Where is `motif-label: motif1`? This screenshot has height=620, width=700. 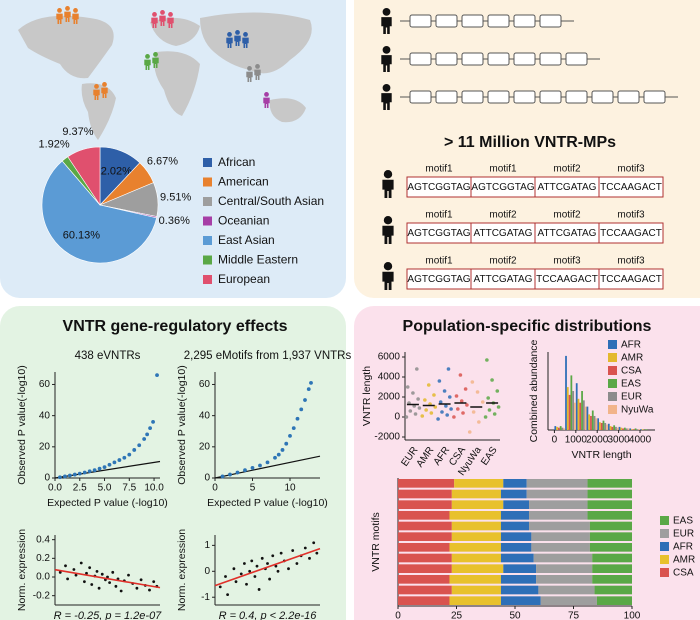
motif-label: motif1 is located at coordinates (439, 169).